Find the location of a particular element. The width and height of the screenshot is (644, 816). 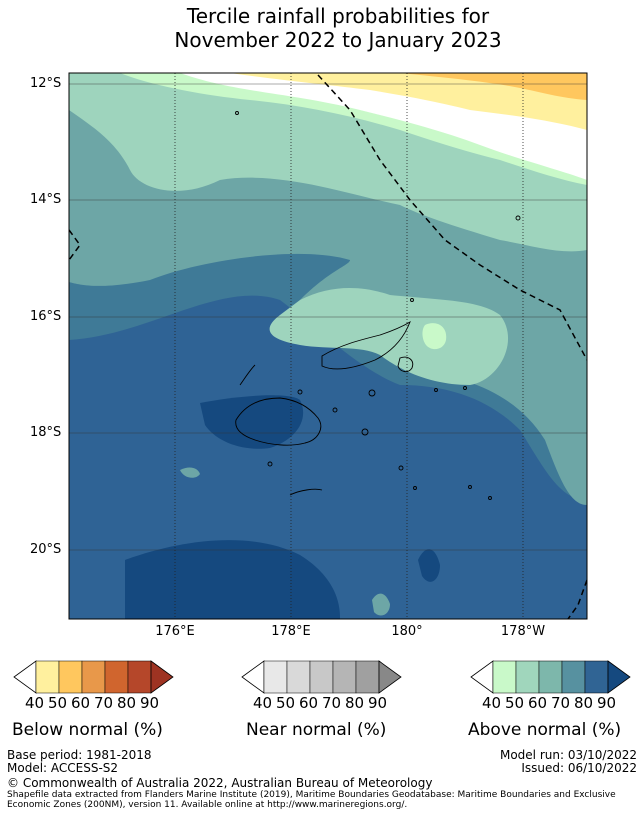

near-normal-colorbar is located at coordinates (321, 677).